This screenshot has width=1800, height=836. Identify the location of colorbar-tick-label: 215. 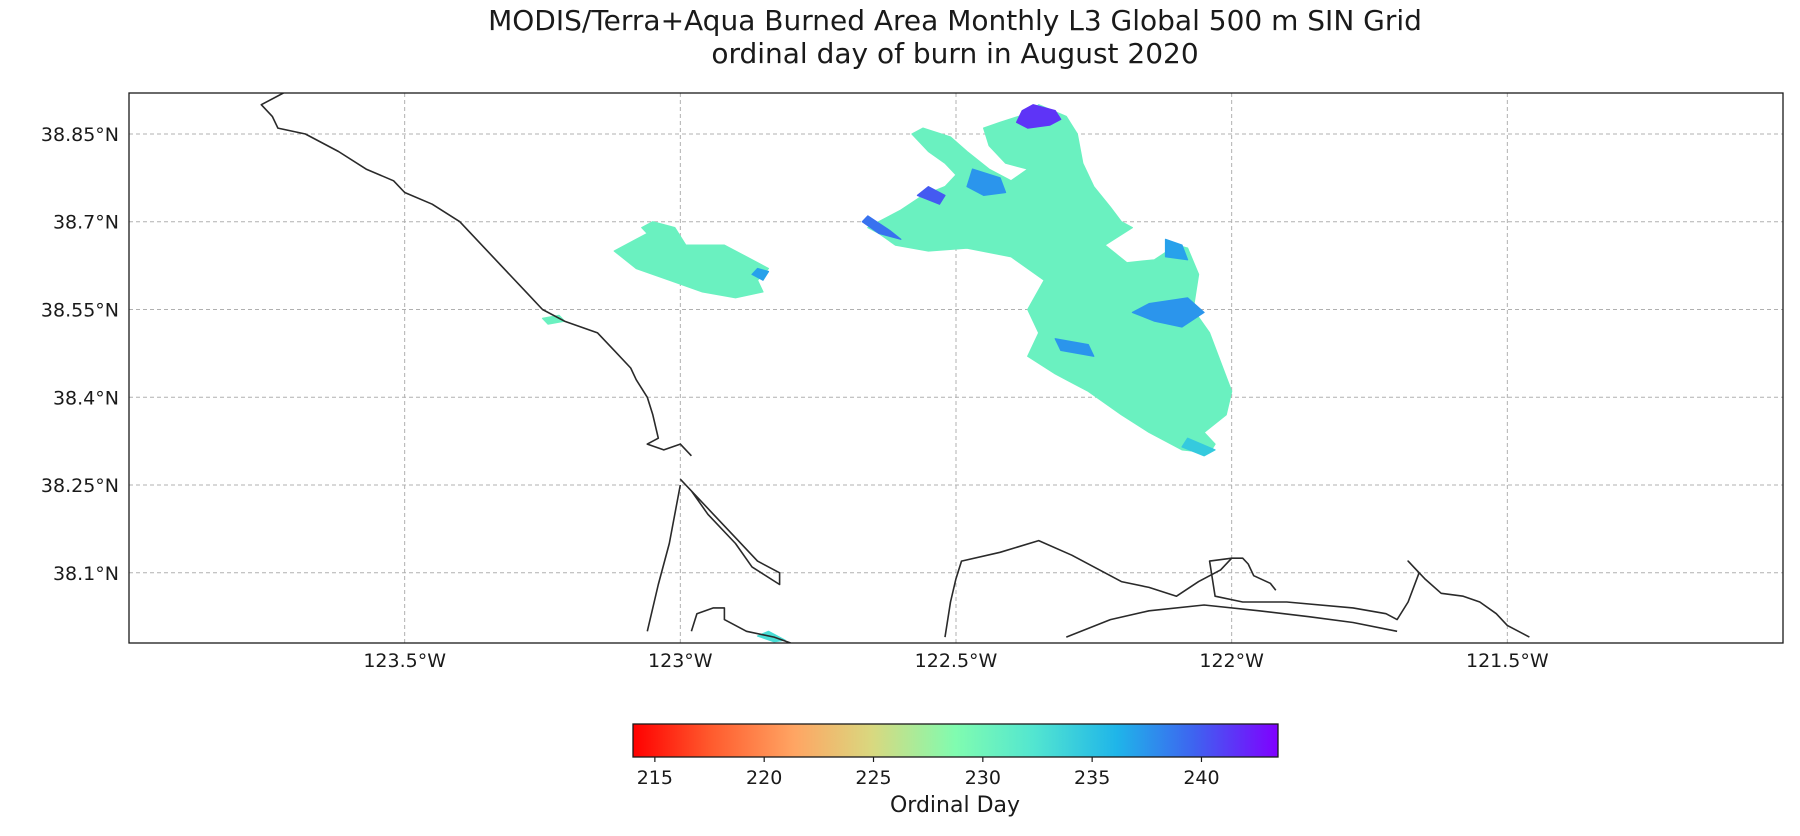
(655, 778).